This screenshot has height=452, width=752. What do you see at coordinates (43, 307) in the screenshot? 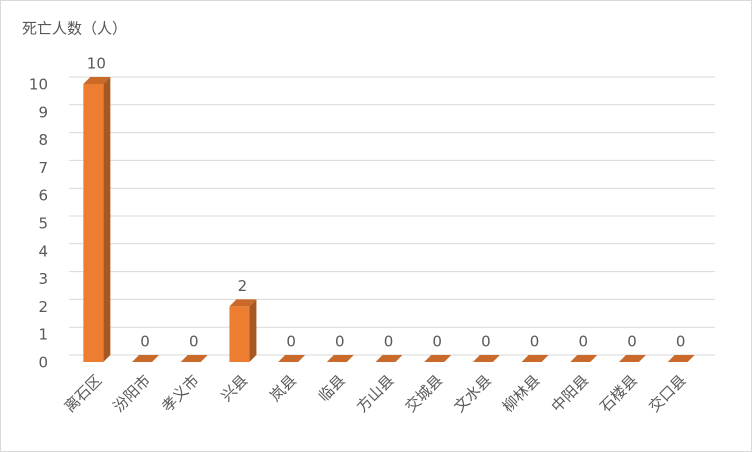
I see `y-tick-label: 2` at bounding box center [43, 307].